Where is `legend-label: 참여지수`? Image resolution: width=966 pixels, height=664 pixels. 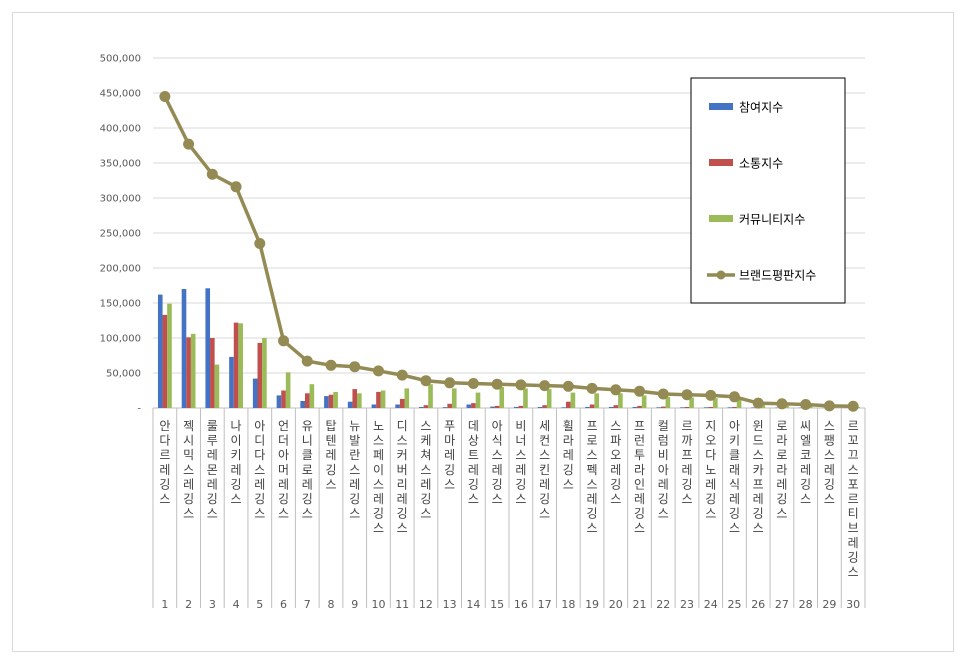 legend-label: 참여지수 is located at coordinates (761, 108).